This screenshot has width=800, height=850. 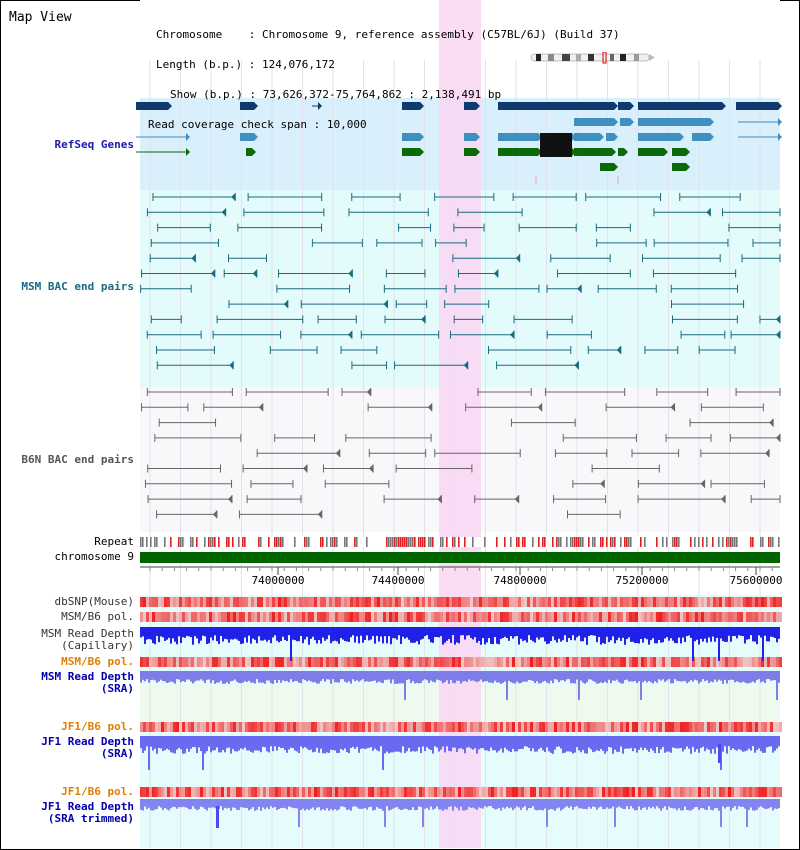 What do you see at coordinates (77, 459) in the screenshot?
I see `b6n-bac-end-pairs-label: B6N BAC end pairs` at bounding box center [77, 459].